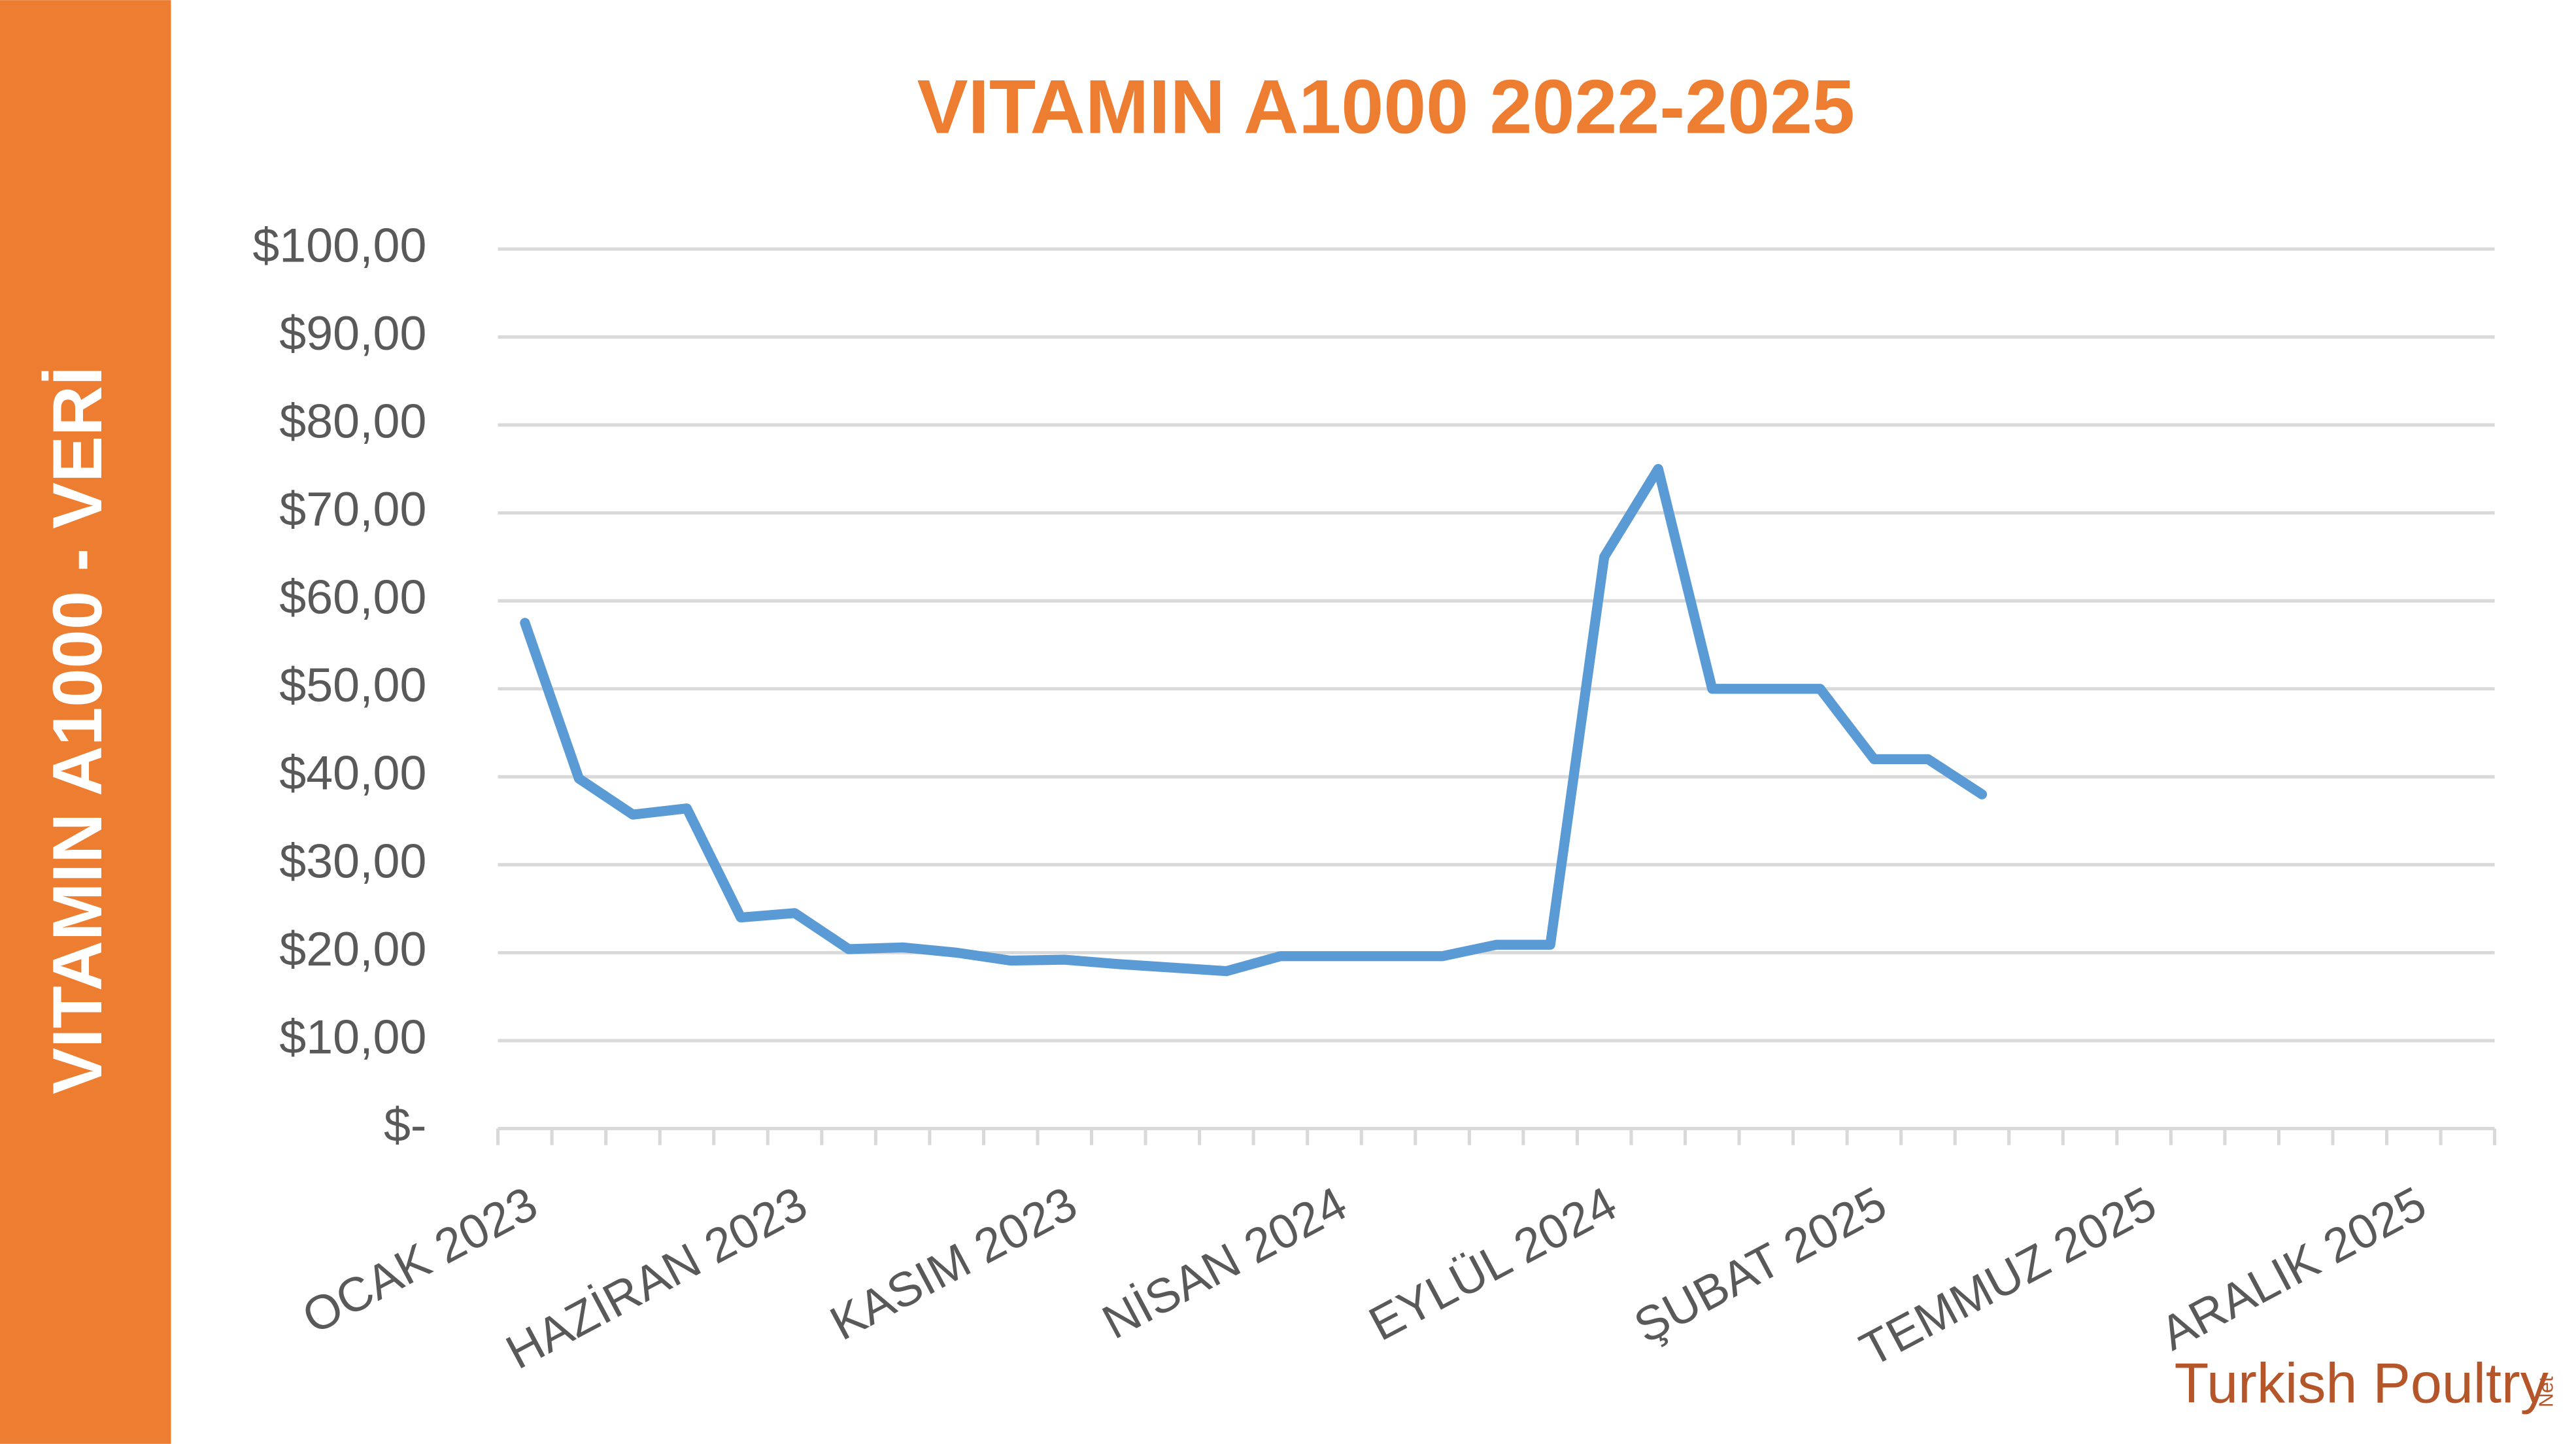  I want to click on logo-suffix: Net, so click(2546, 1391).